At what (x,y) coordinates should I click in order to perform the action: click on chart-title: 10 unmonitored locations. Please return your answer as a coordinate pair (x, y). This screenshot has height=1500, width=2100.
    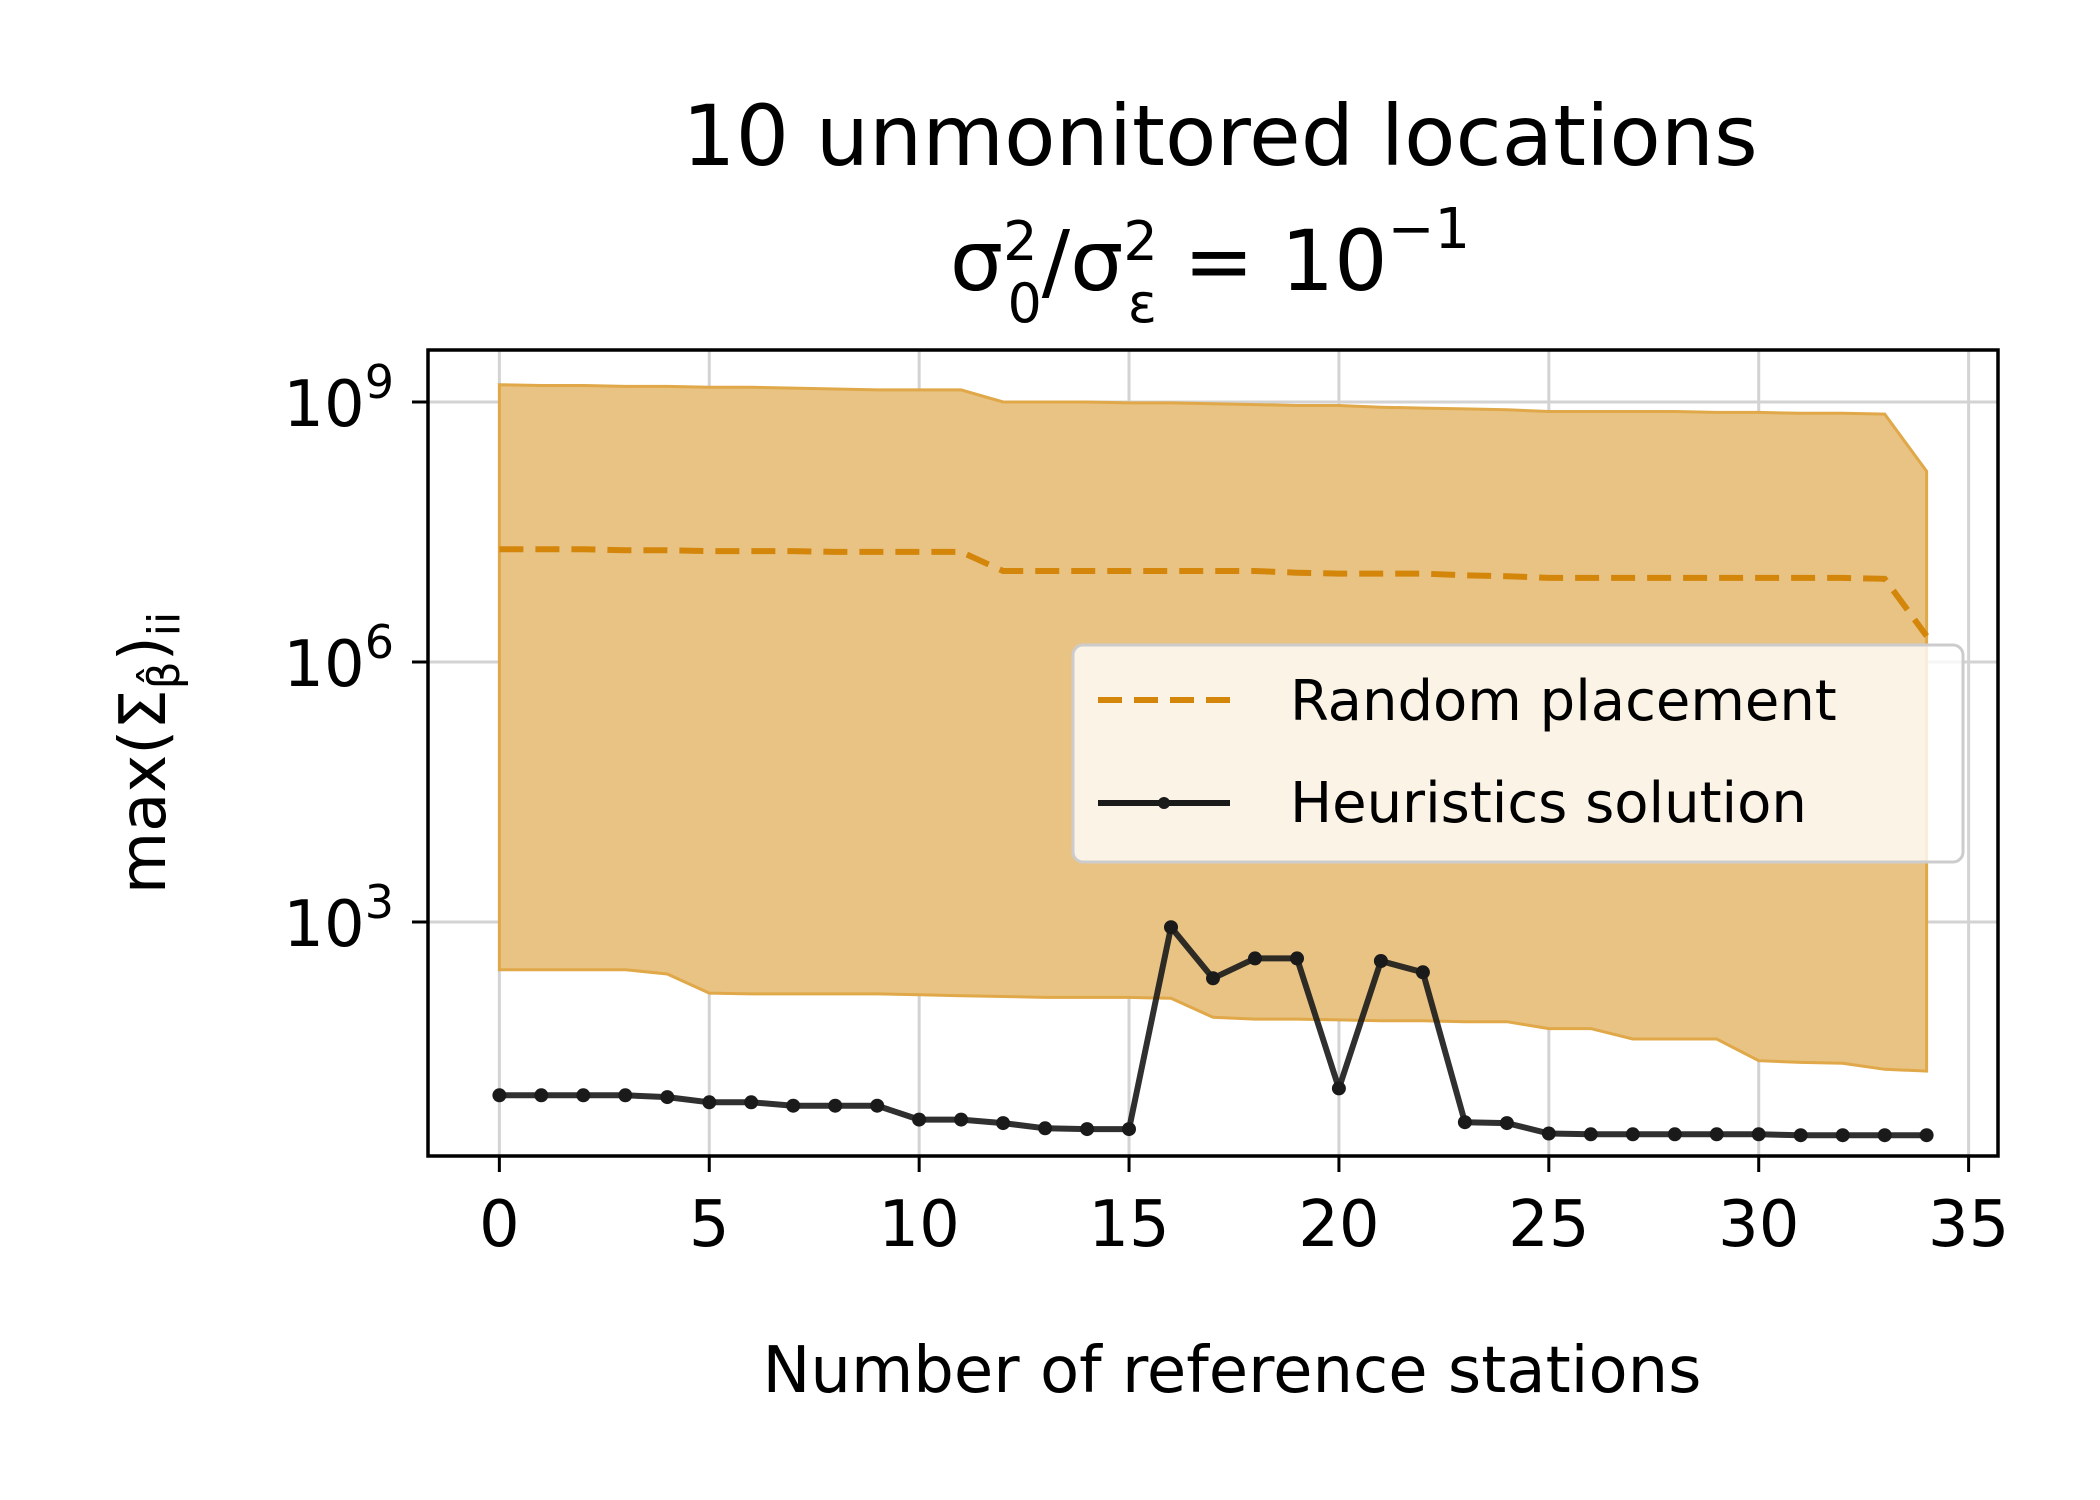
    Looking at the image, I should click on (1220, 136).